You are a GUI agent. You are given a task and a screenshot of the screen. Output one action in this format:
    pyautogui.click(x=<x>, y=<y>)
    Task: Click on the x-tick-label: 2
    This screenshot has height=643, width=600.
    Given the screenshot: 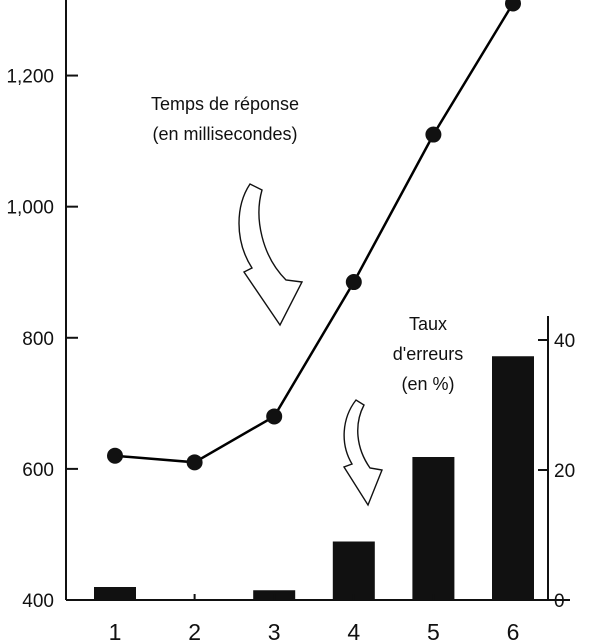 What is the action you would take?
    pyautogui.click(x=194, y=631)
    